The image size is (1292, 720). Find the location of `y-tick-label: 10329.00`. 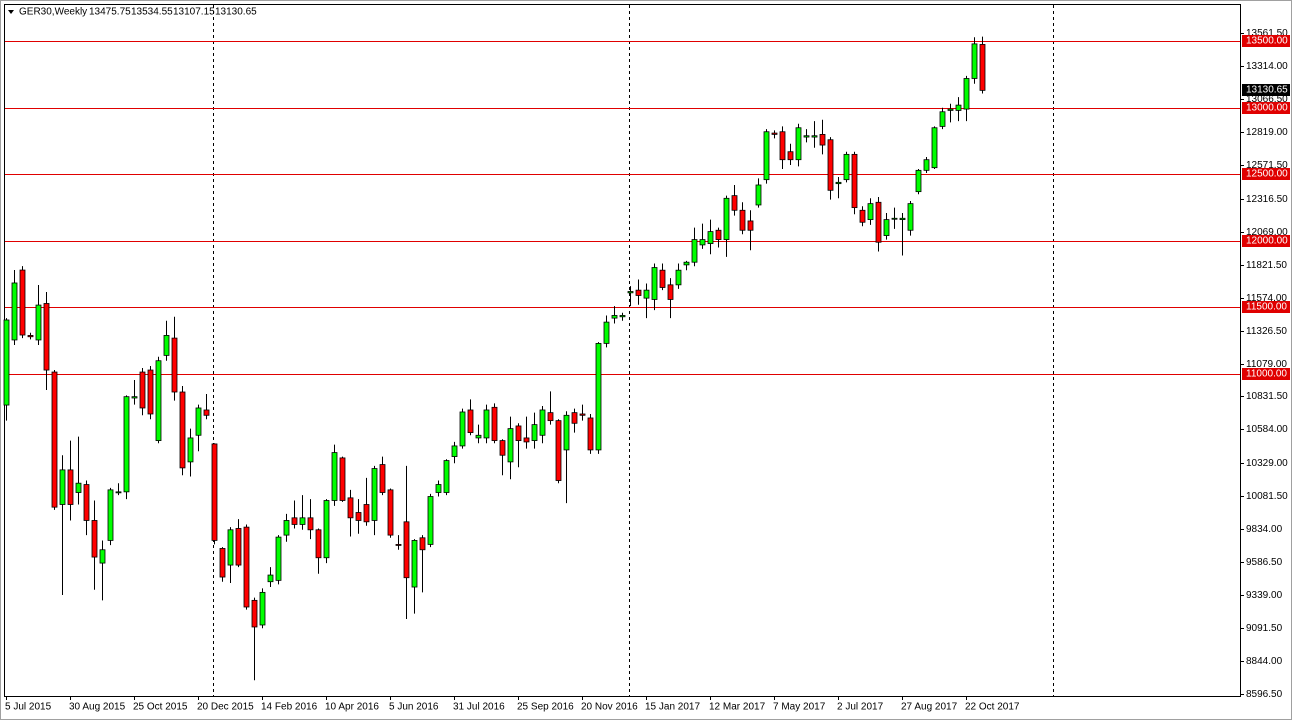

y-tick-label: 10329.00 is located at coordinates (1267, 463).